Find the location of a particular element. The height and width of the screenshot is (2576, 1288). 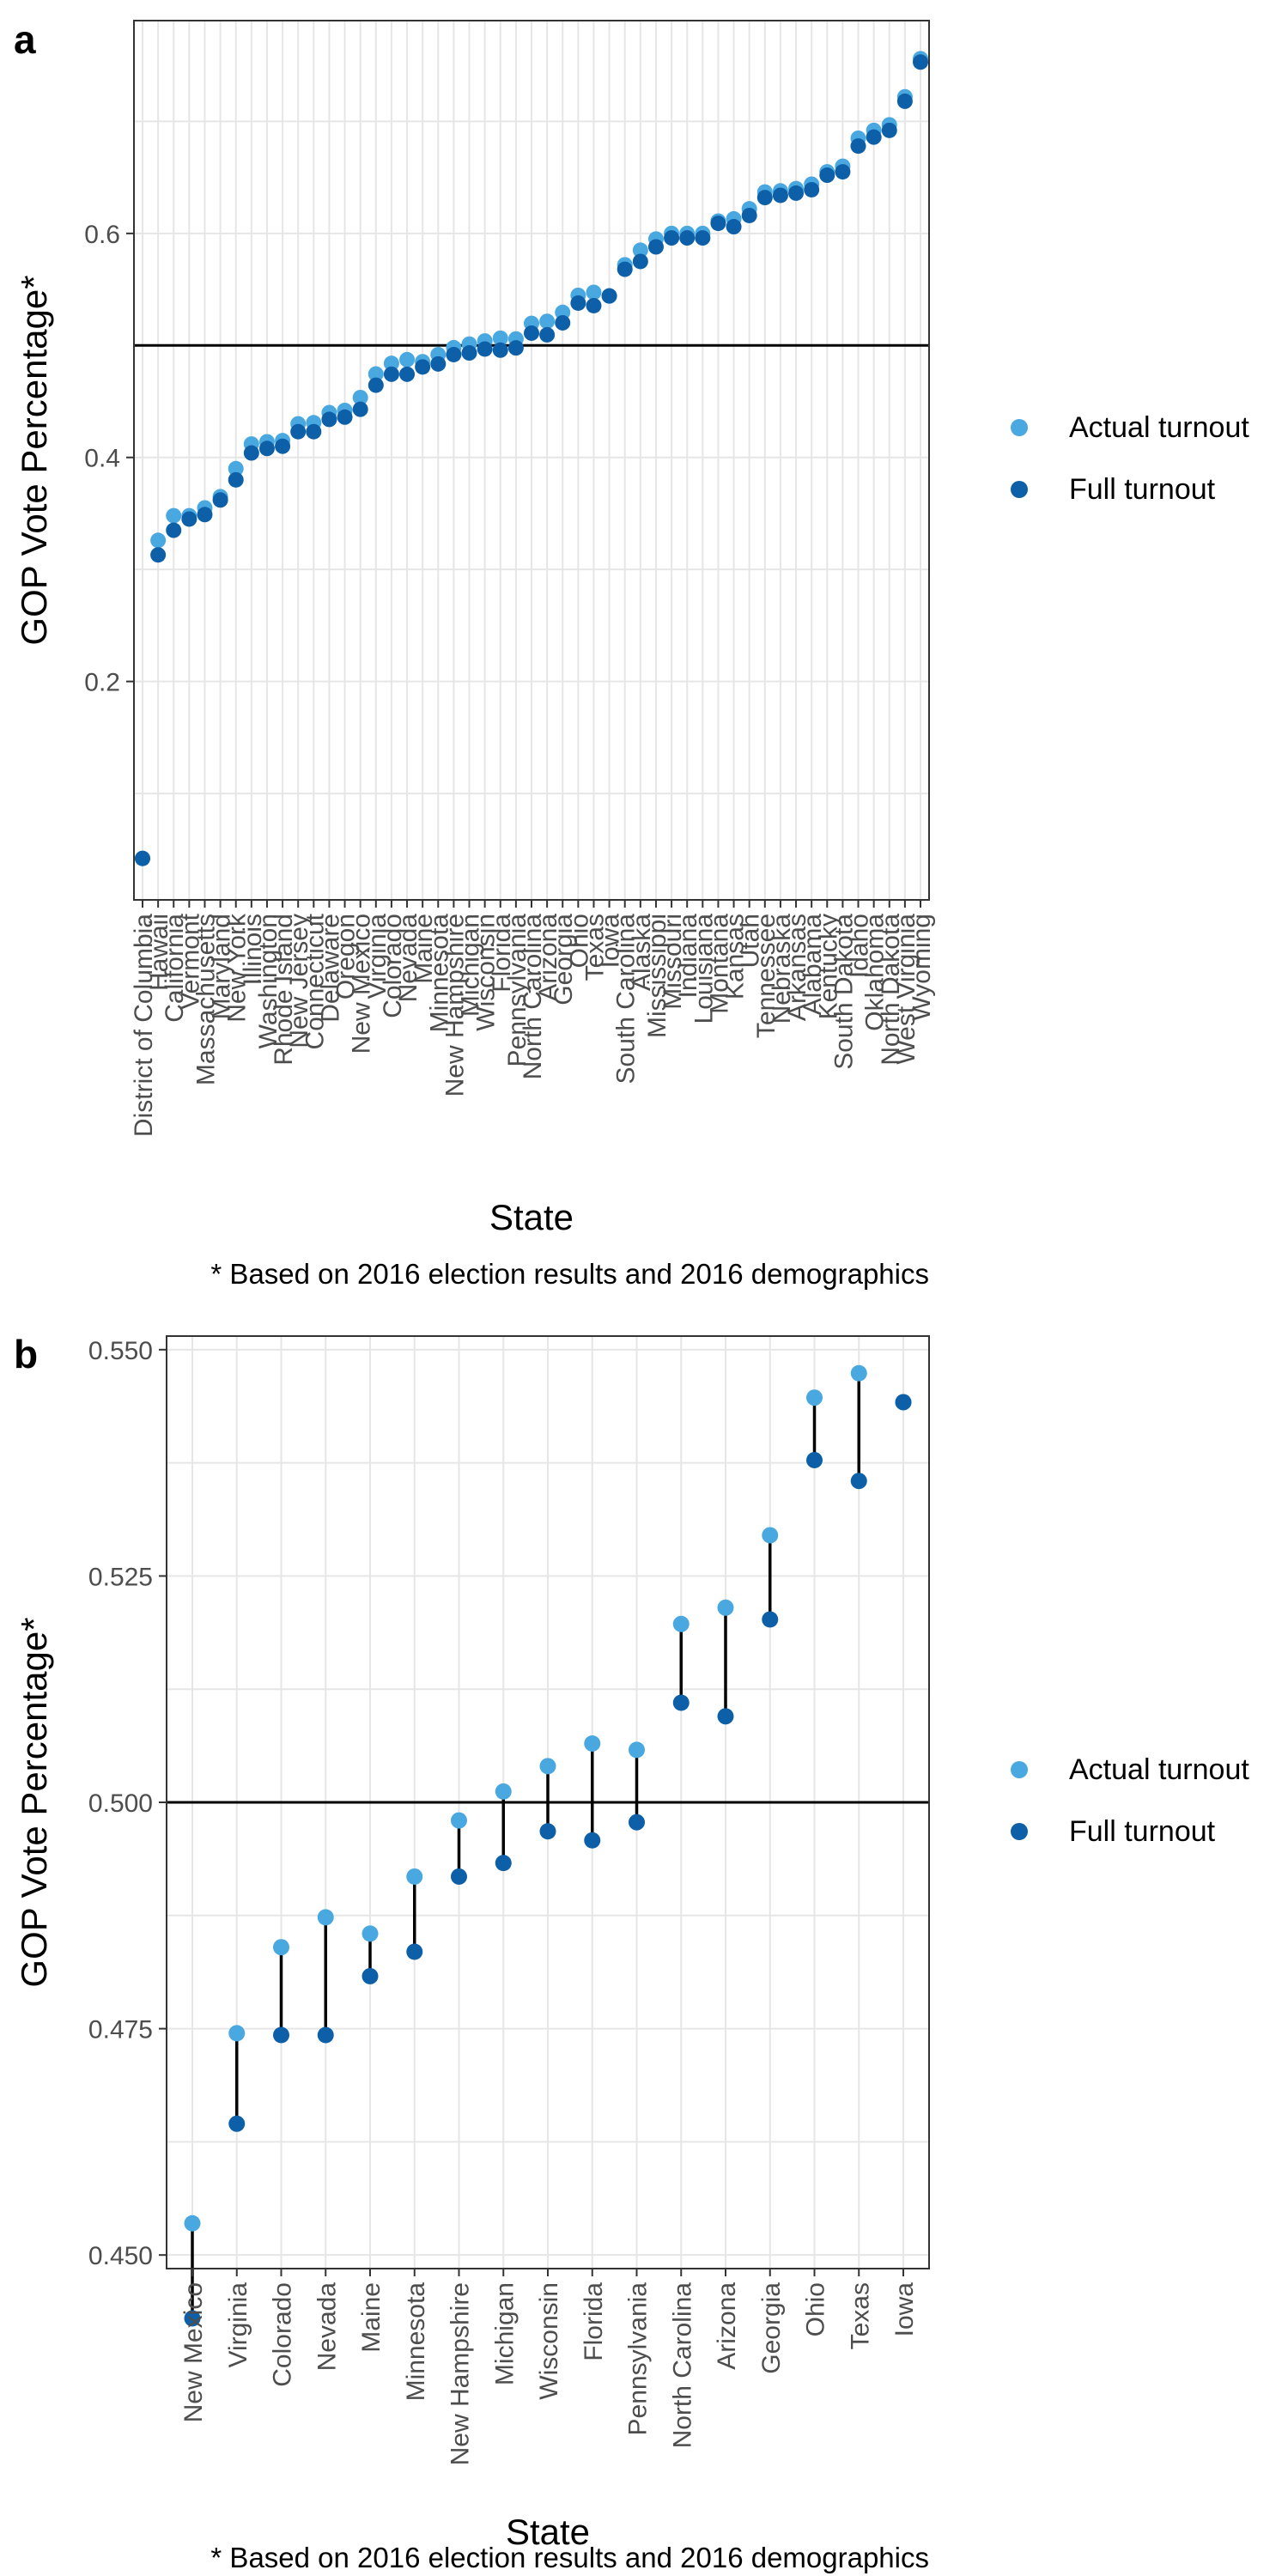

x-tick-label: Indiana is located at coordinates (688, 957).